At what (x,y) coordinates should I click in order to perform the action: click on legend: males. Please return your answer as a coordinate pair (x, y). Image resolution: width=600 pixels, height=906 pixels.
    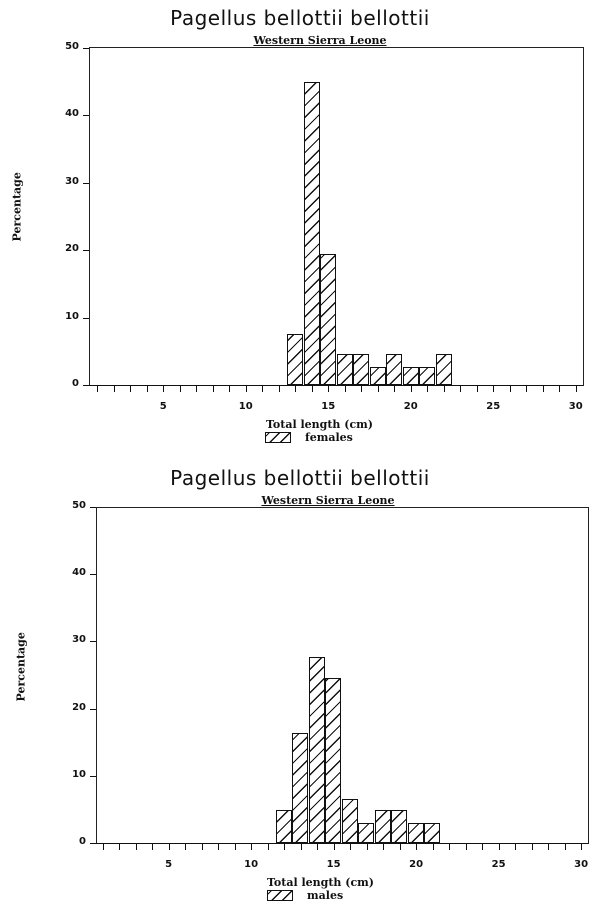
    Looking at the image, I should click on (305, 895).